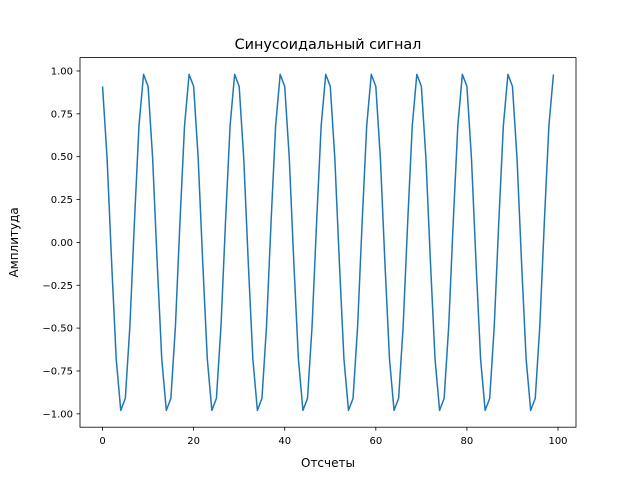 The width and height of the screenshot is (640, 484). I want to click on y-tick-label: −1.00, so click(57, 414).